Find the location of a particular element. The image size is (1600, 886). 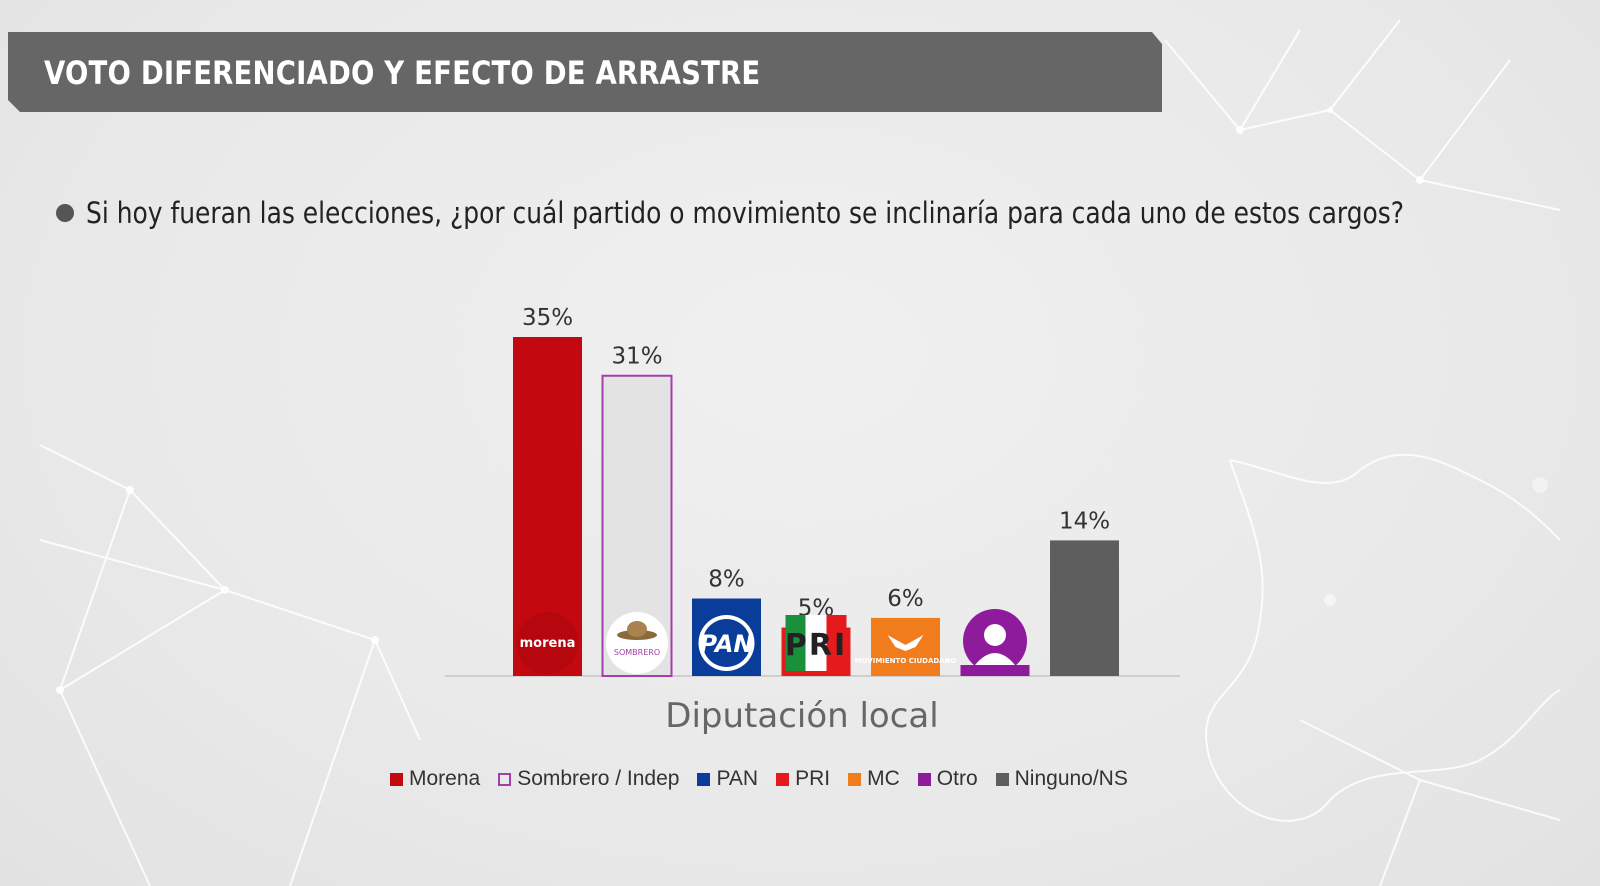

legend-item: Otro is located at coordinates (947, 779).